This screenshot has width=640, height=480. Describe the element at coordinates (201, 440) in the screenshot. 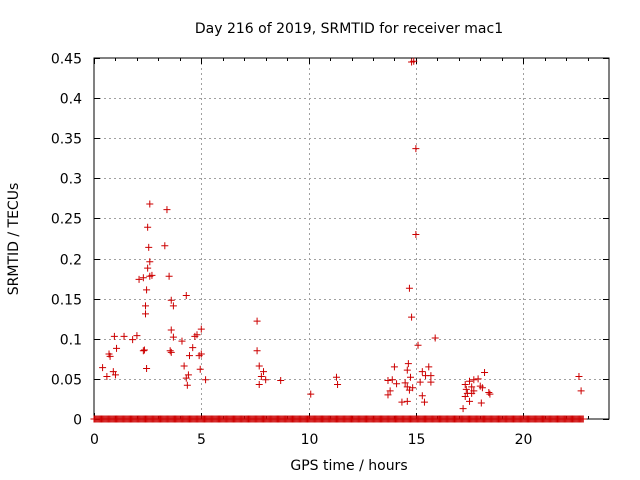

I see `x-tick-label: 5` at that location.